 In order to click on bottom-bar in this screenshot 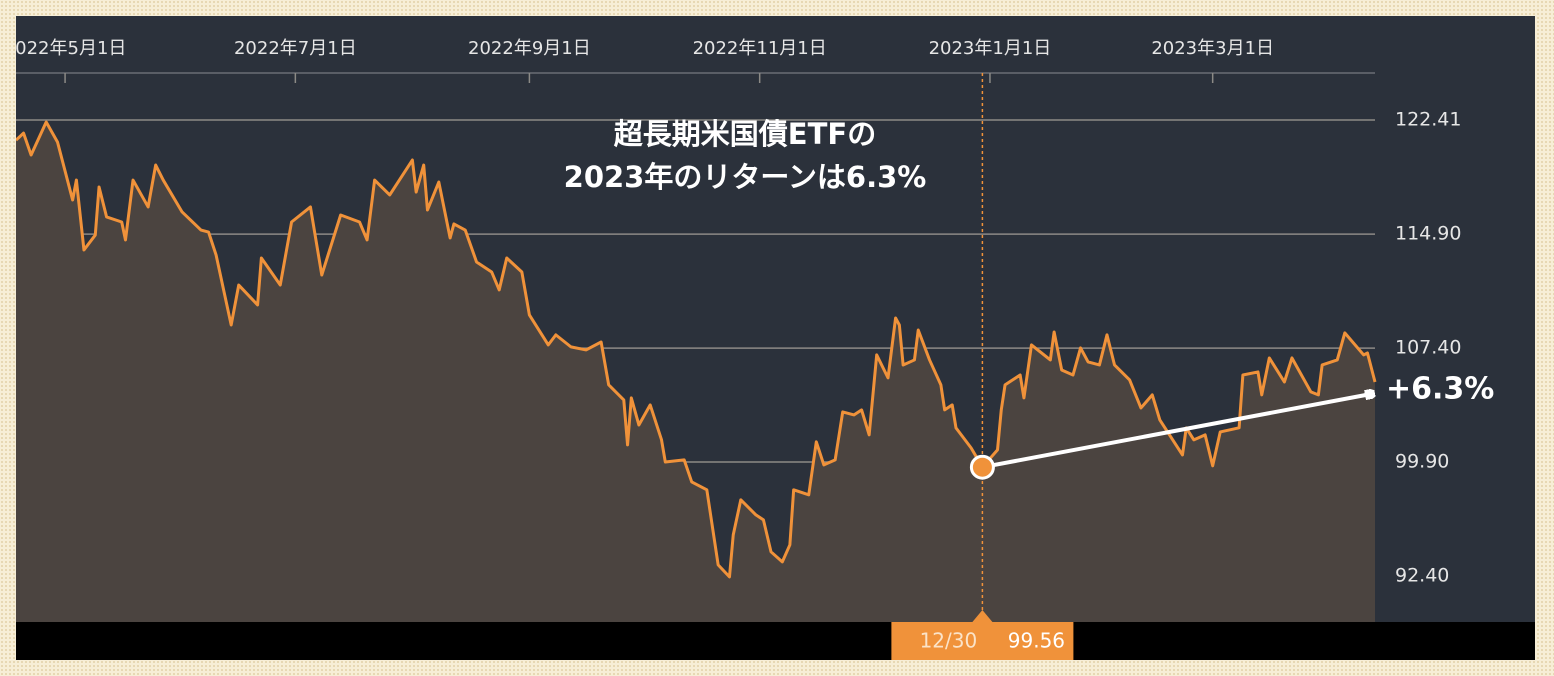, I will do `click(775, 641)`.